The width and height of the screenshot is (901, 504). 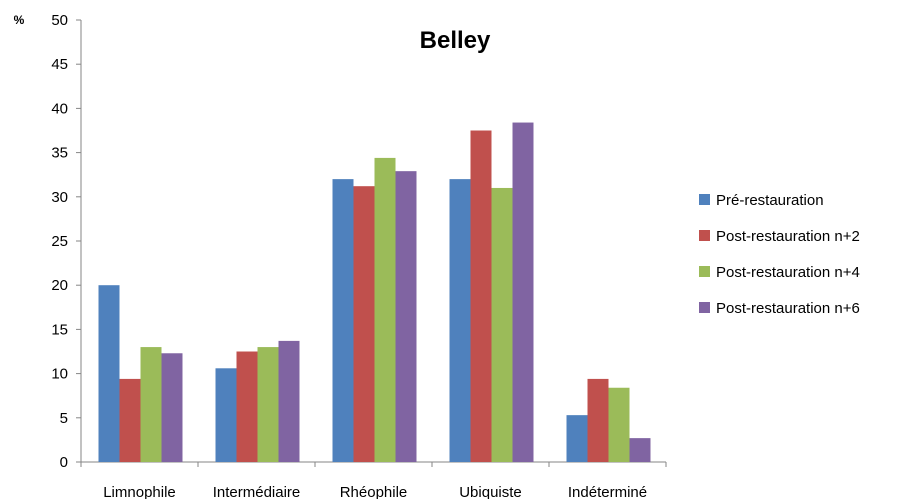 I want to click on y-tick-label: 0, so click(x=64, y=462).